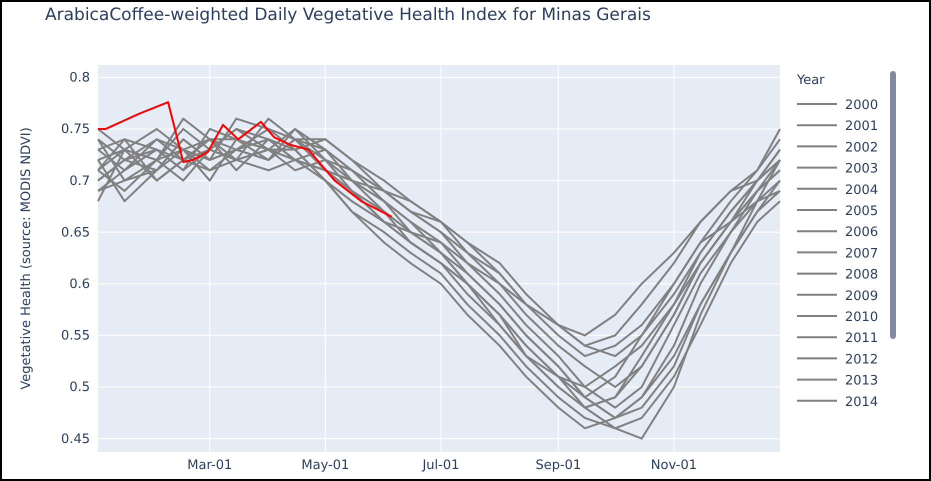  What do you see at coordinates (861, 338) in the screenshot?
I see `legend-label: 2011` at bounding box center [861, 338].